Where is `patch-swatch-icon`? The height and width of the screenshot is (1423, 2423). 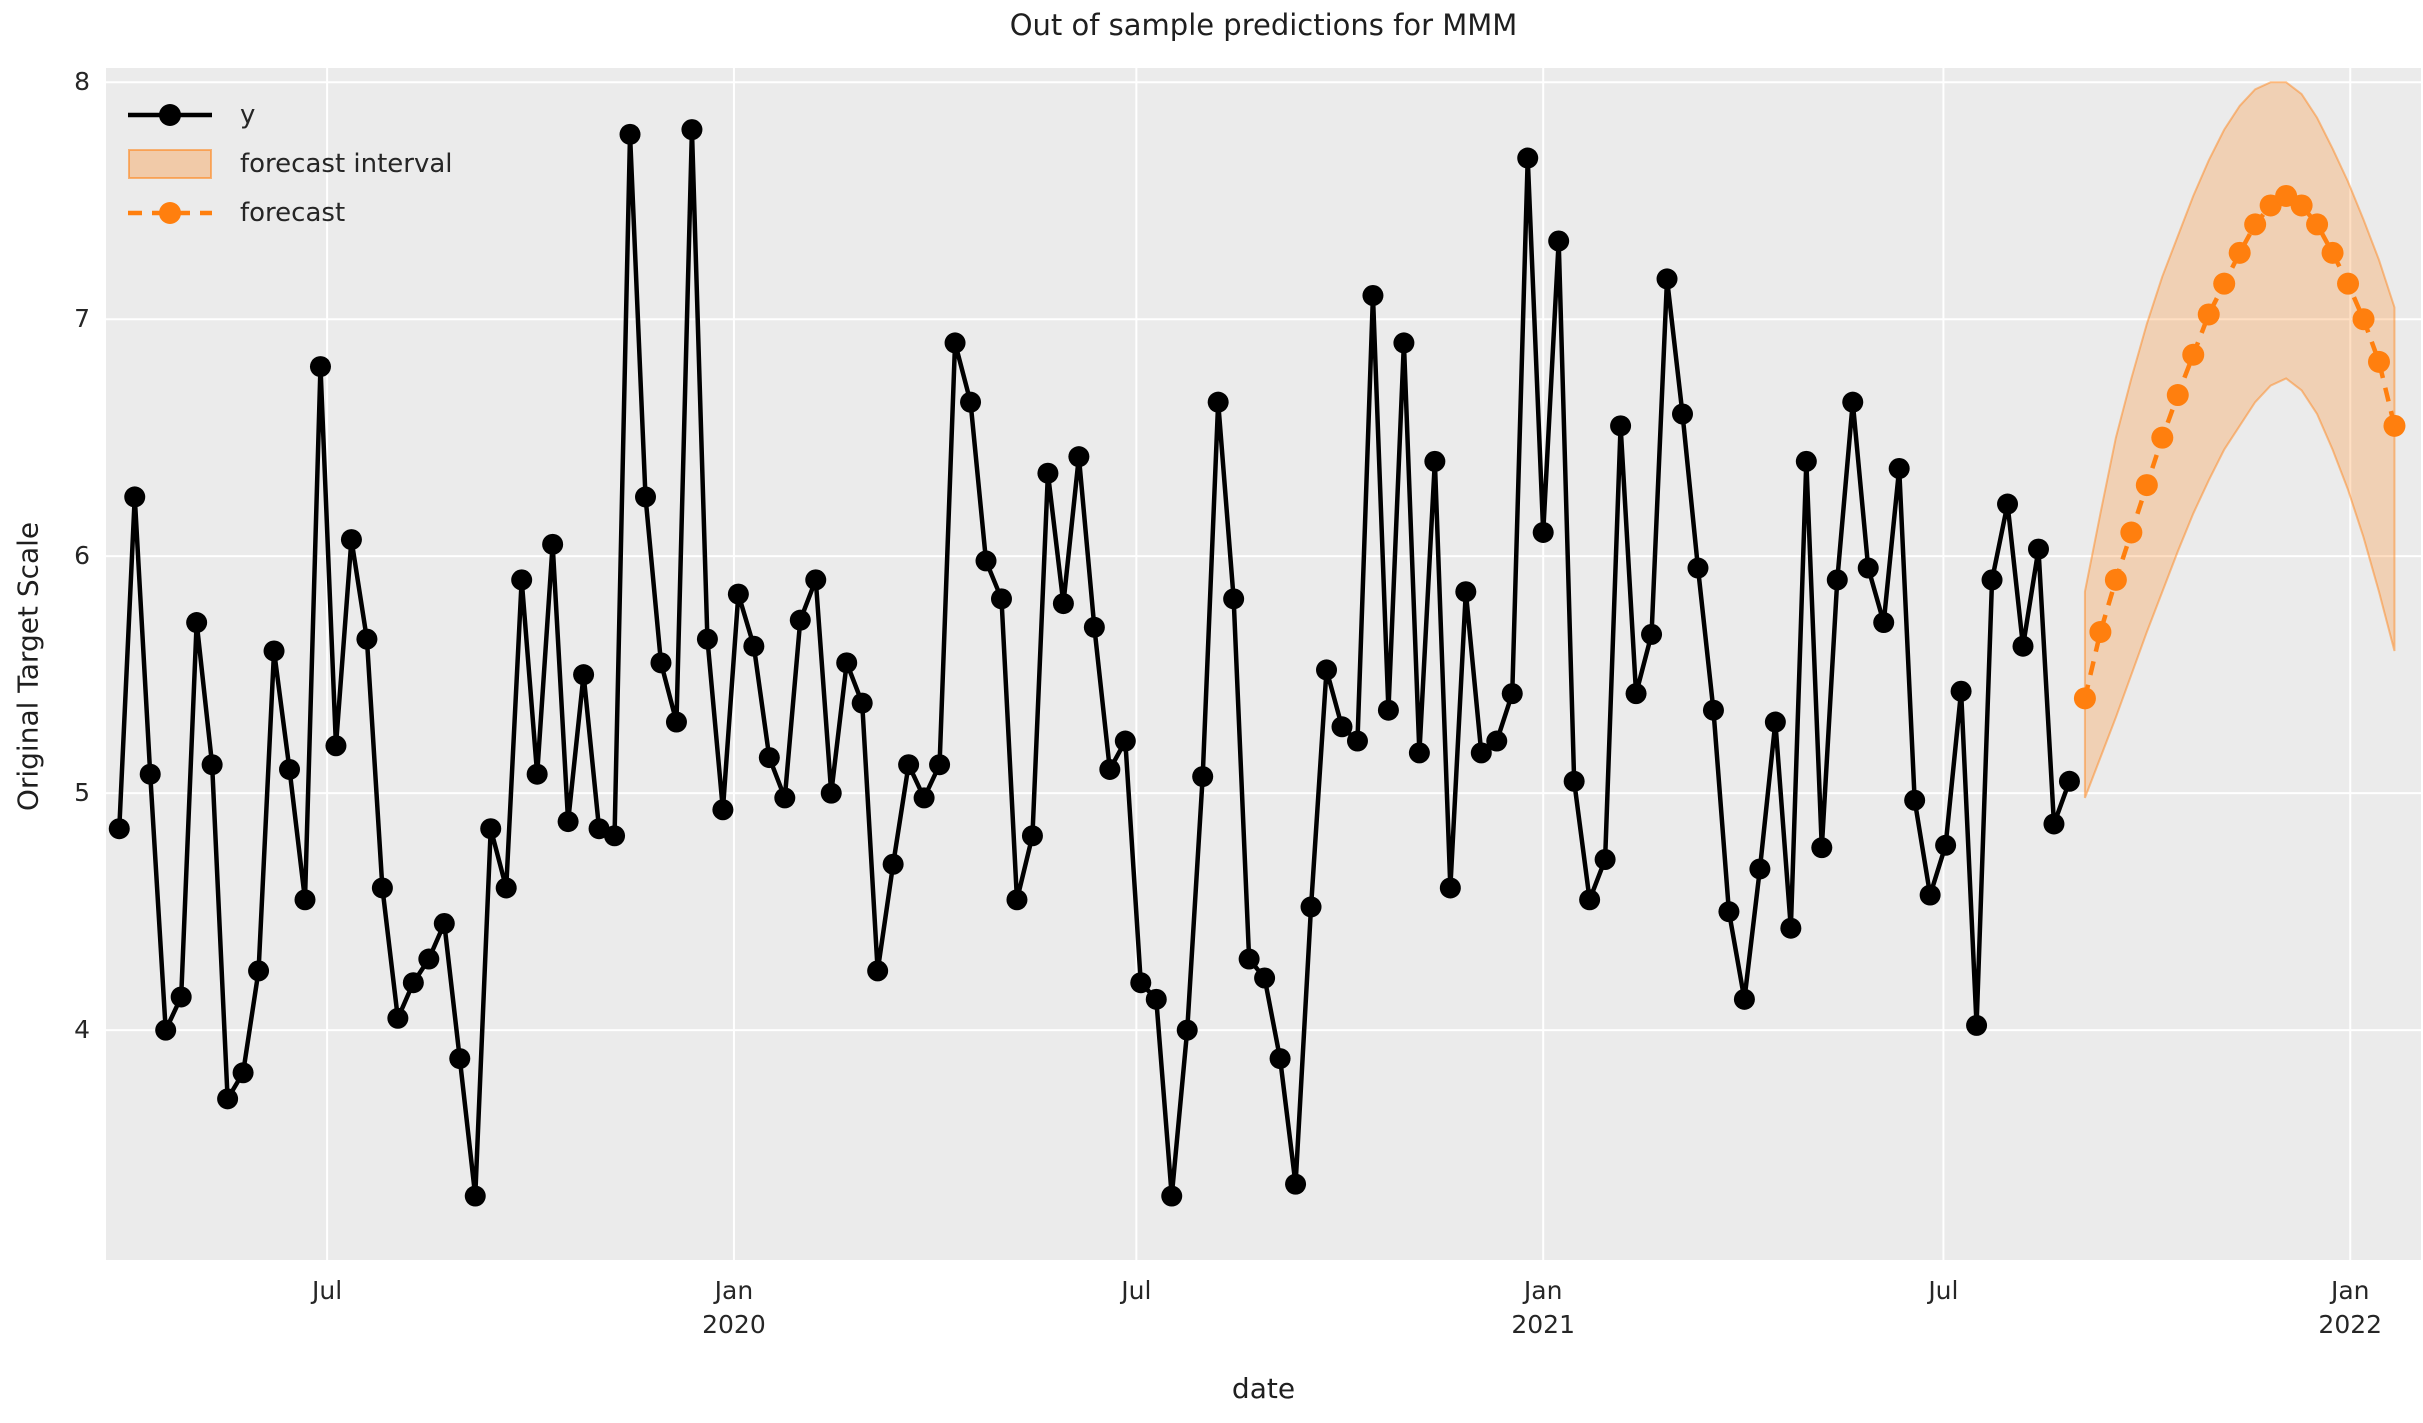
patch-swatch-icon is located at coordinates (170, 164).